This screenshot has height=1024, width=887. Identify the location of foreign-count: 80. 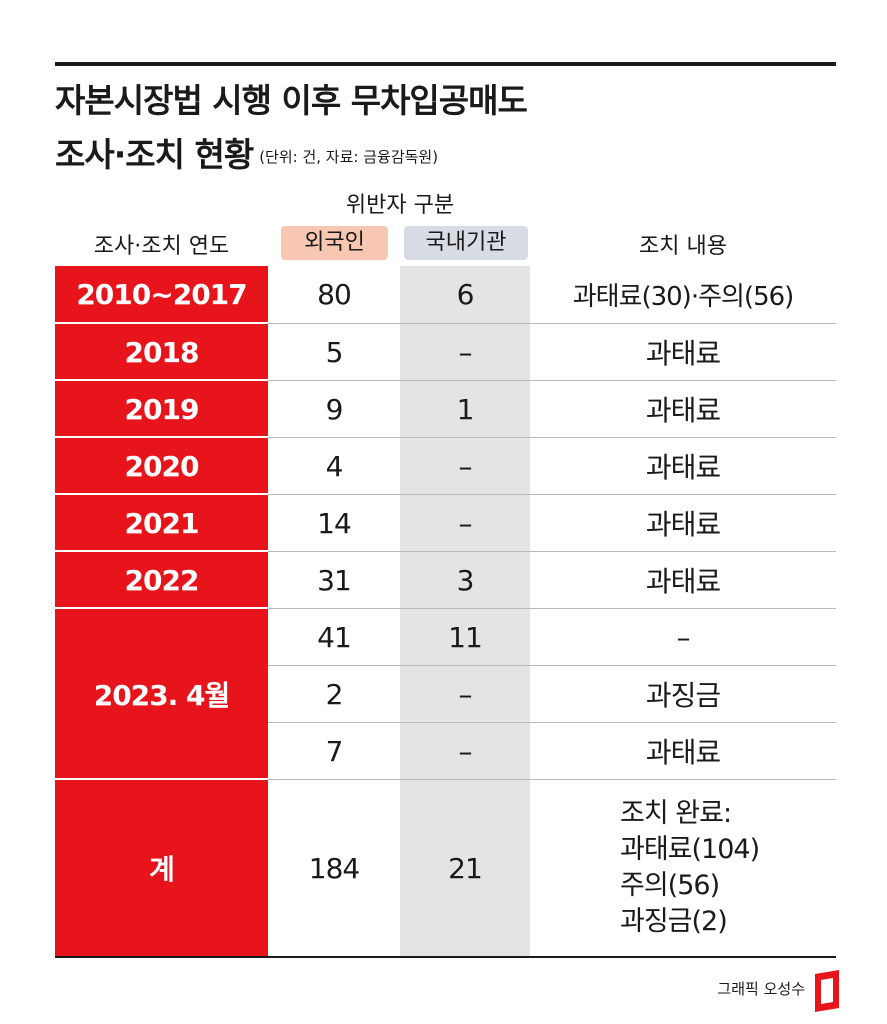
(334, 294).